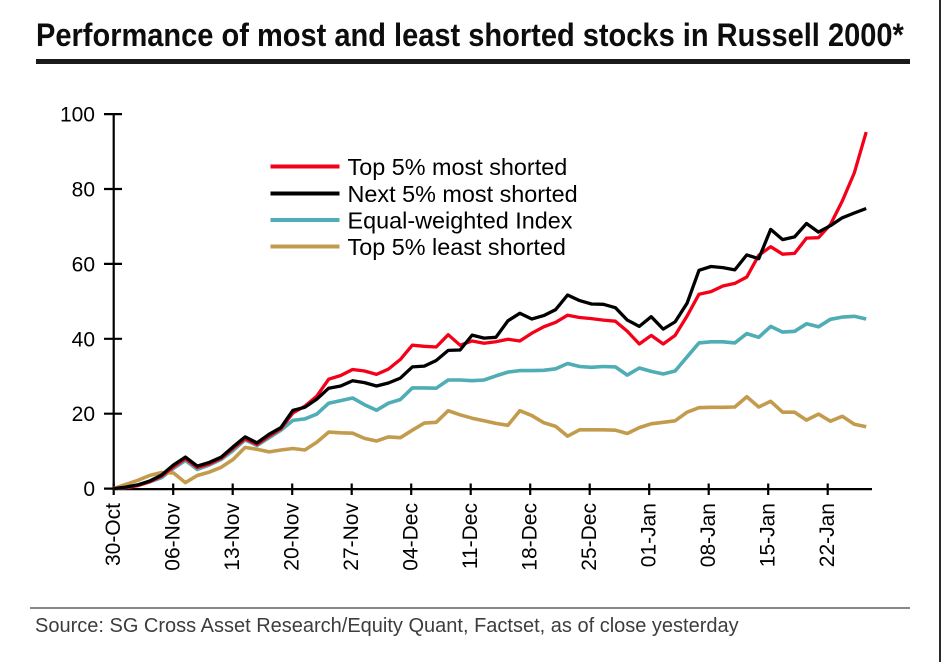 This screenshot has height=662, width=941. I want to click on svg-text: 80, so click(83, 190).